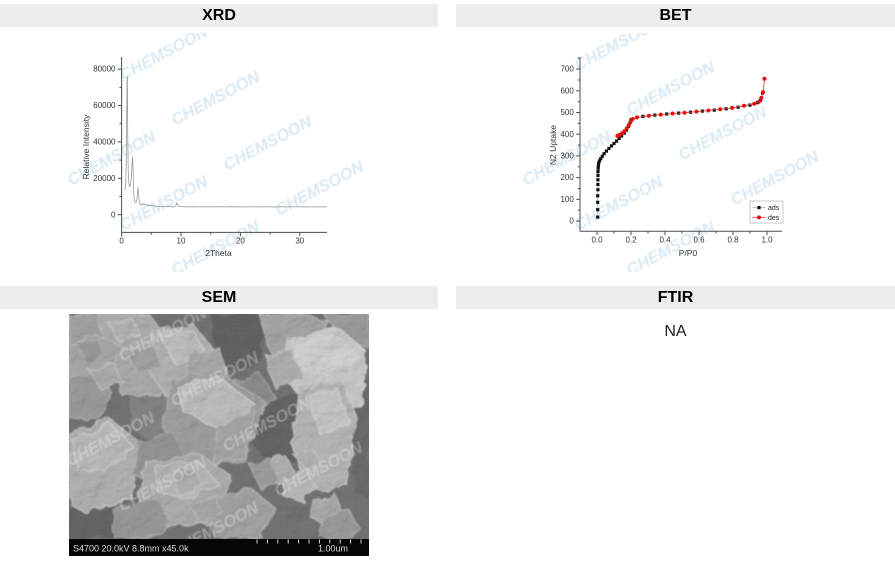 Image resolution: width=895 pixels, height=568 pixels. I want to click on svg-text: Relative Intensity, so click(86, 146).